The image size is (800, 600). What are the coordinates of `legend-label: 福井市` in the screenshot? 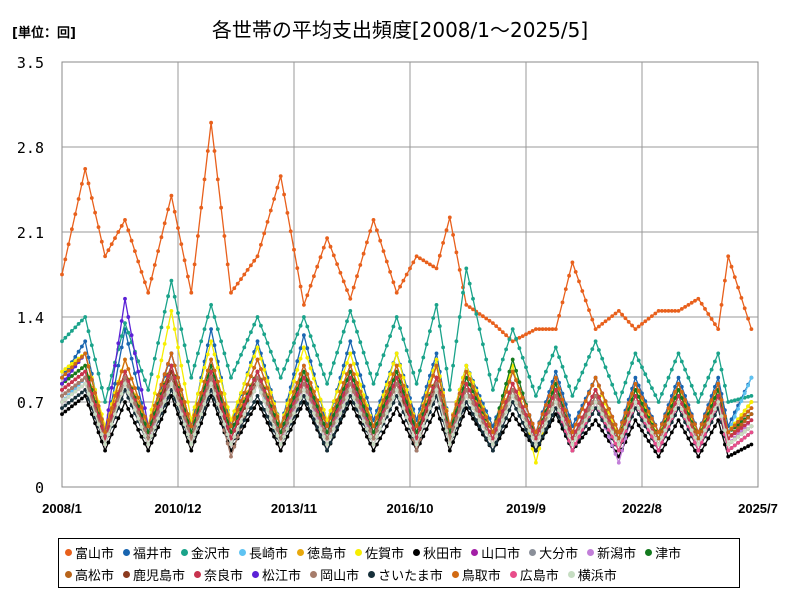 It's located at (153, 554).